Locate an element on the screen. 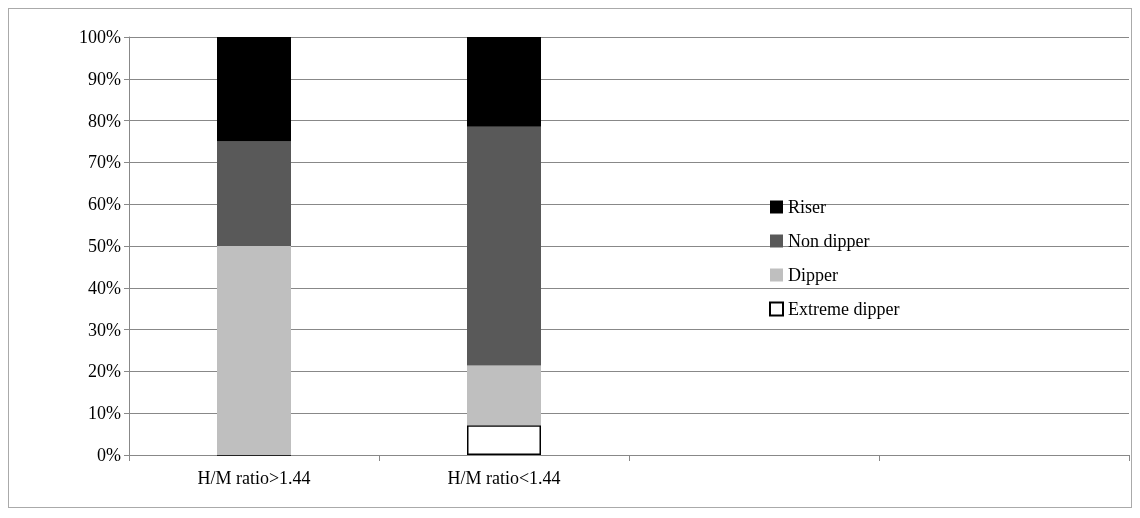 This screenshot has width=1140, height=518. y-tick-label: 10% is located at coordinates (104, 413).